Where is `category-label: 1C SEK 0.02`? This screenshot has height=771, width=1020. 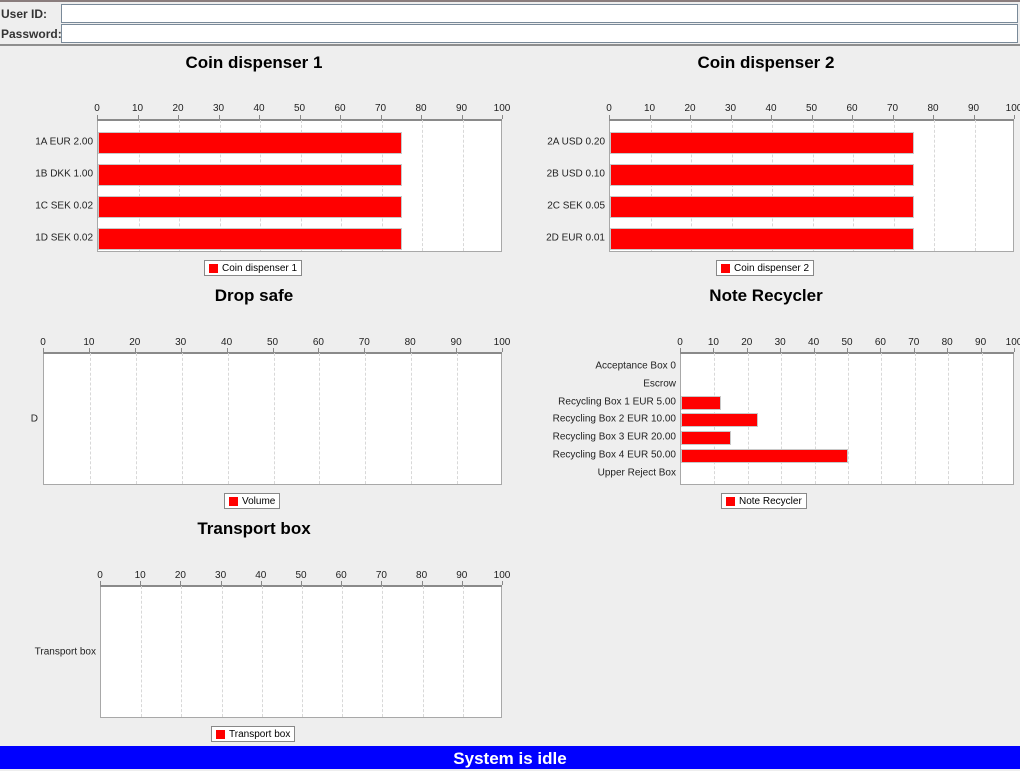 category-label: 1C SEK 0.02 is located at coordinates (64, 206).